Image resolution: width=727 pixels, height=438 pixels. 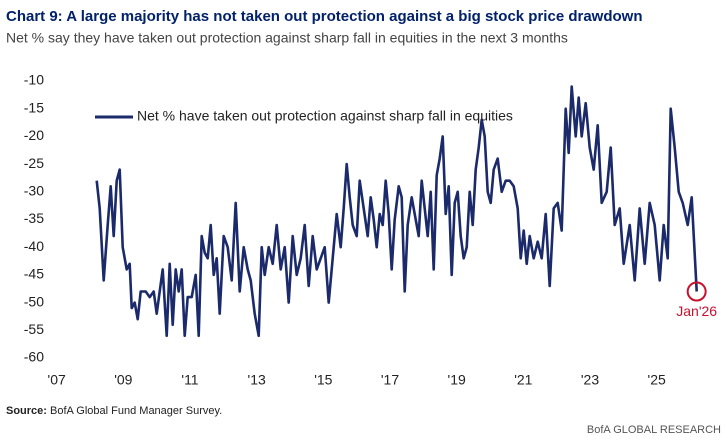 I want to click on footer: BofA GLOBAL RESEARCH, so click(x=654, y=430).